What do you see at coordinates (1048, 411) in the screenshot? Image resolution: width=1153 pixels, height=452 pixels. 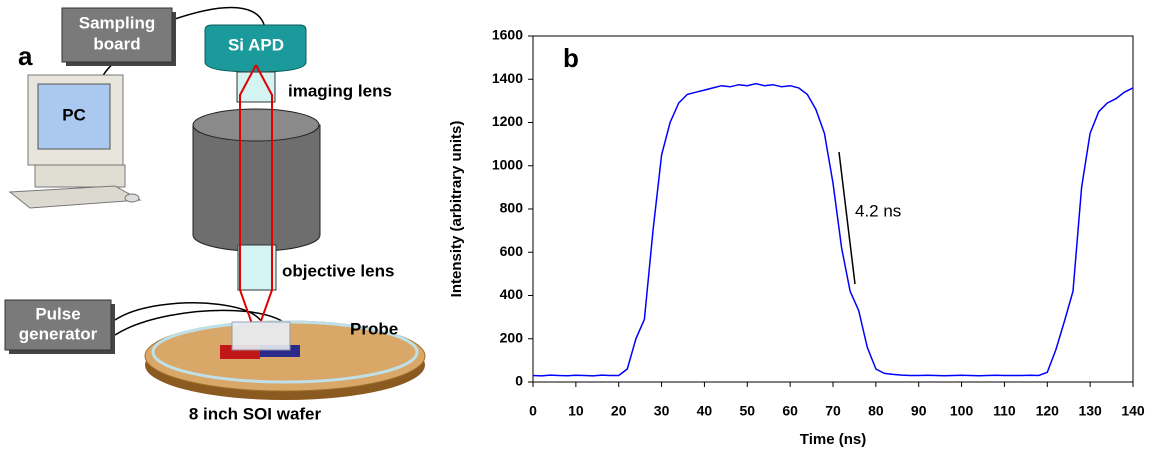 I see `x-tick-label: 120` at bounding box center [1048, 411].